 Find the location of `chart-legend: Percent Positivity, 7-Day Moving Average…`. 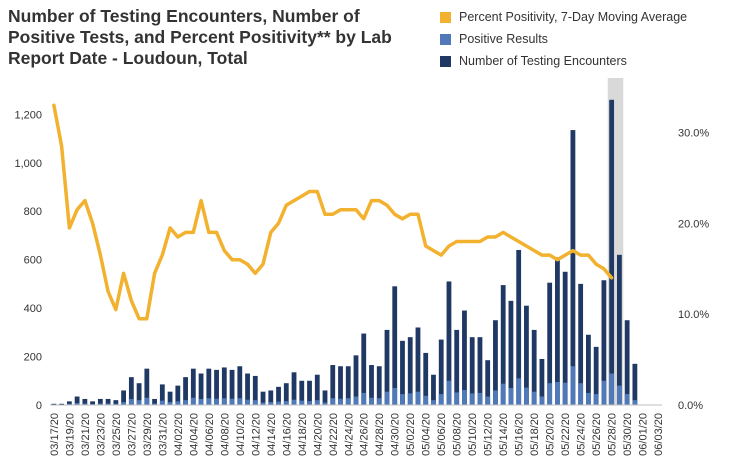

chart-legend: Percent Positivity, 7-Day Moving Average… is located at coordinates (563, 39).